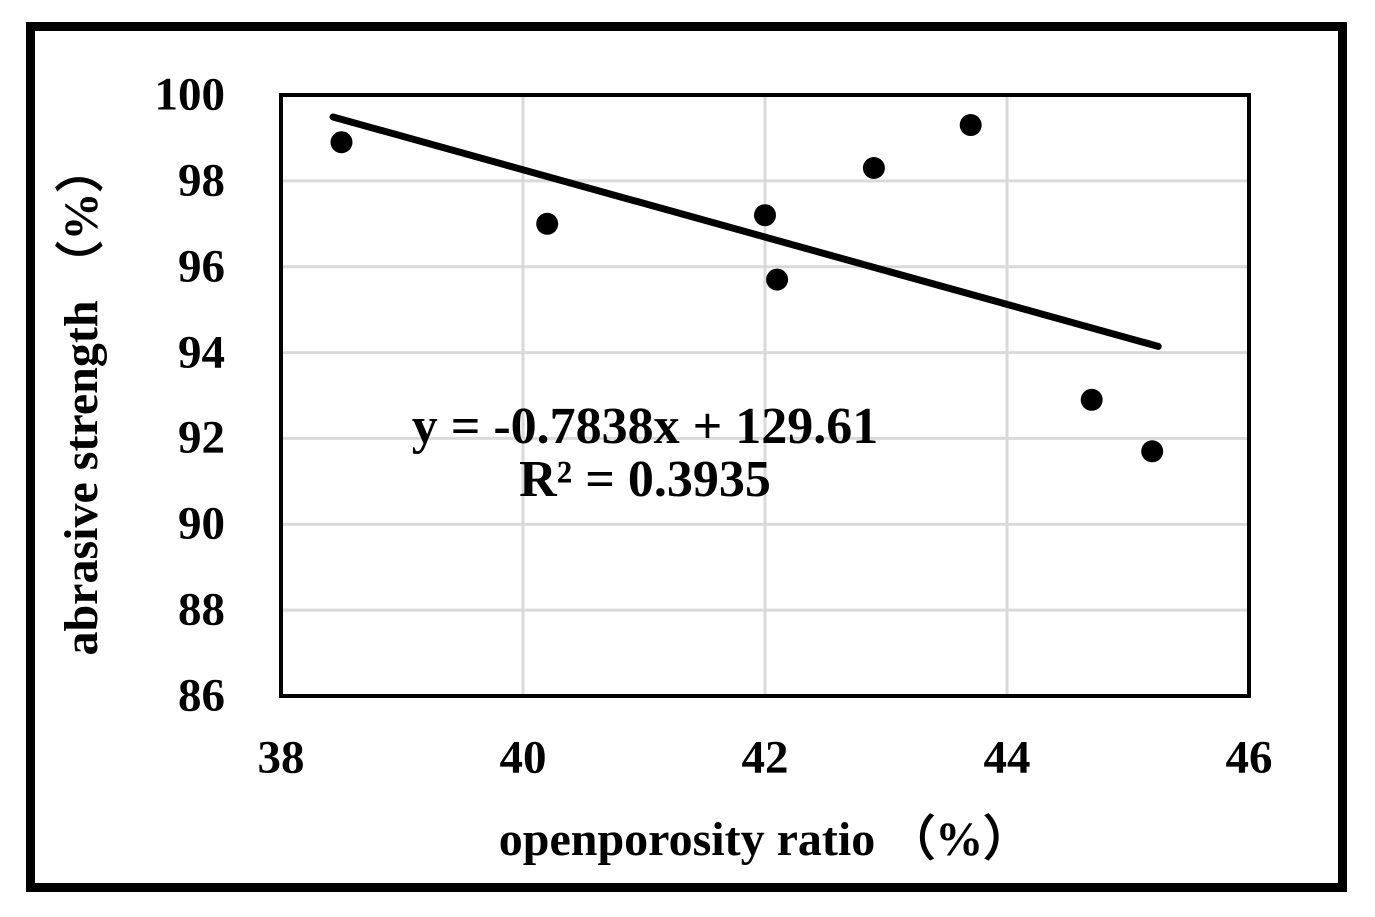 This screenshot has width=1375, height=917. Describe the element at coordinates (645, 426) in the screenshot. I see `trendline-equation-label: y = -0.7838x + 129.61` at that location.